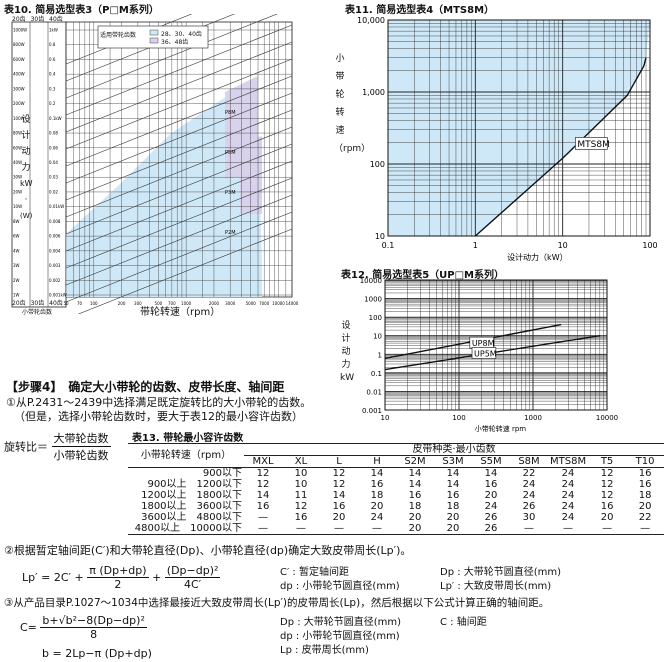 Image resolution: width=665 pixels, height=662 pixels. I want to click on table11-series-label: MTS8M, so click(593, 145).